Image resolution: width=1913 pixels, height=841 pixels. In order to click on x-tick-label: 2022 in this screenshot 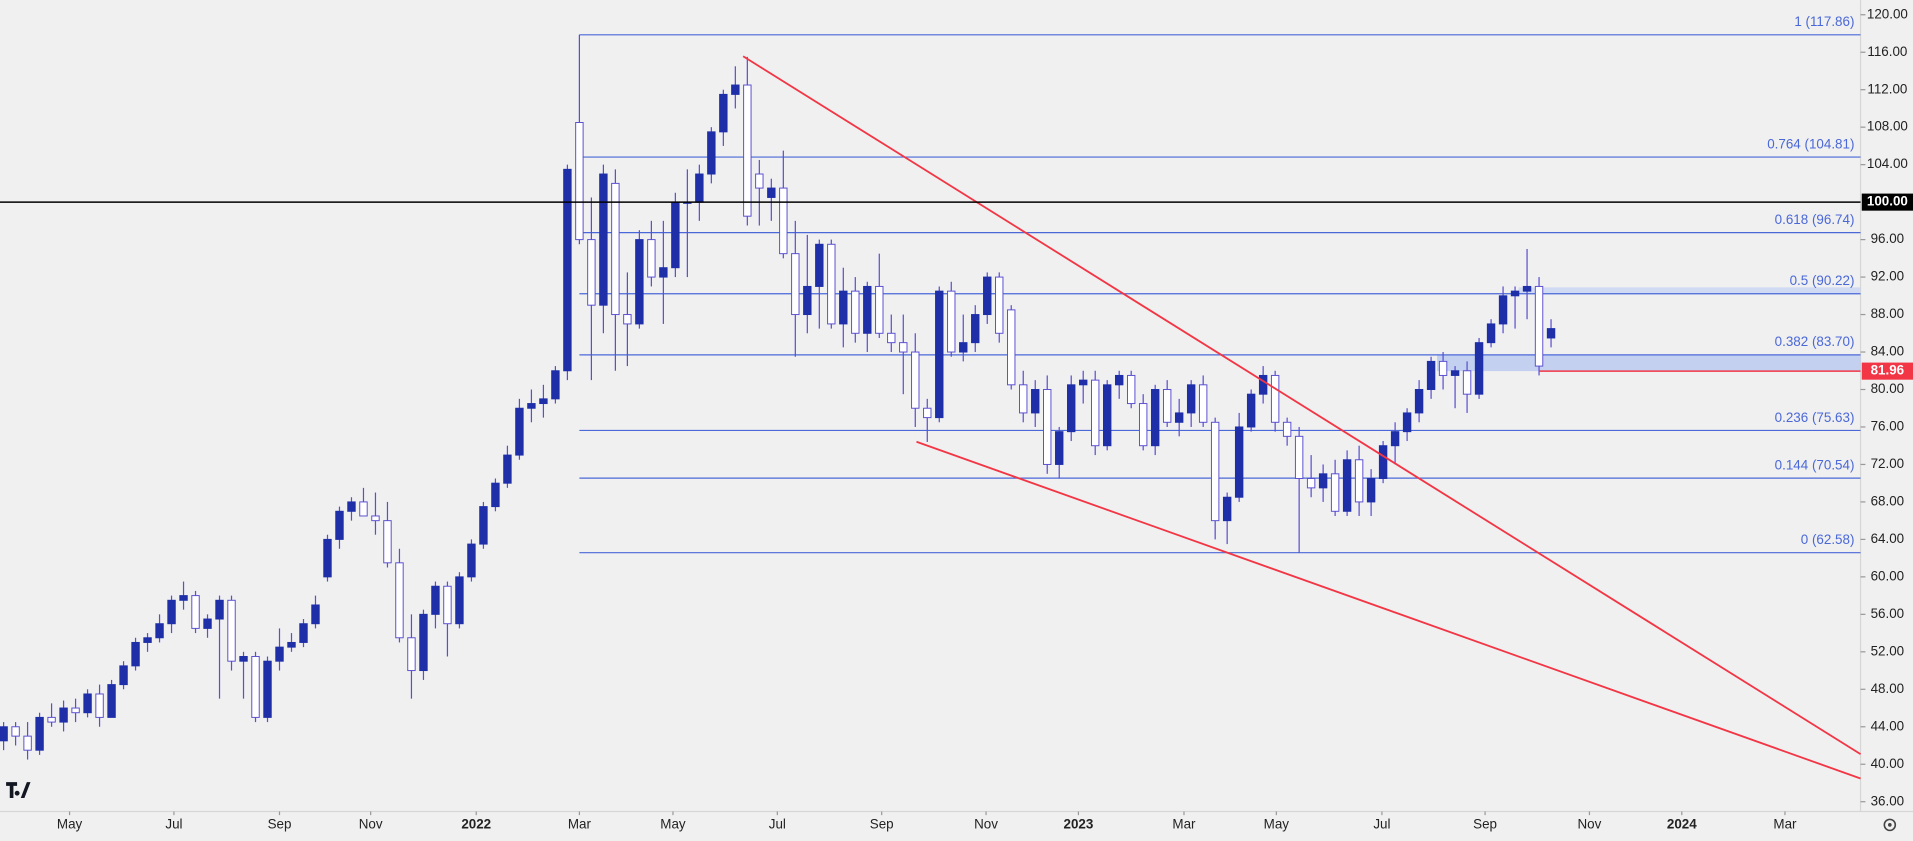, I will do `click(476, 823)`.